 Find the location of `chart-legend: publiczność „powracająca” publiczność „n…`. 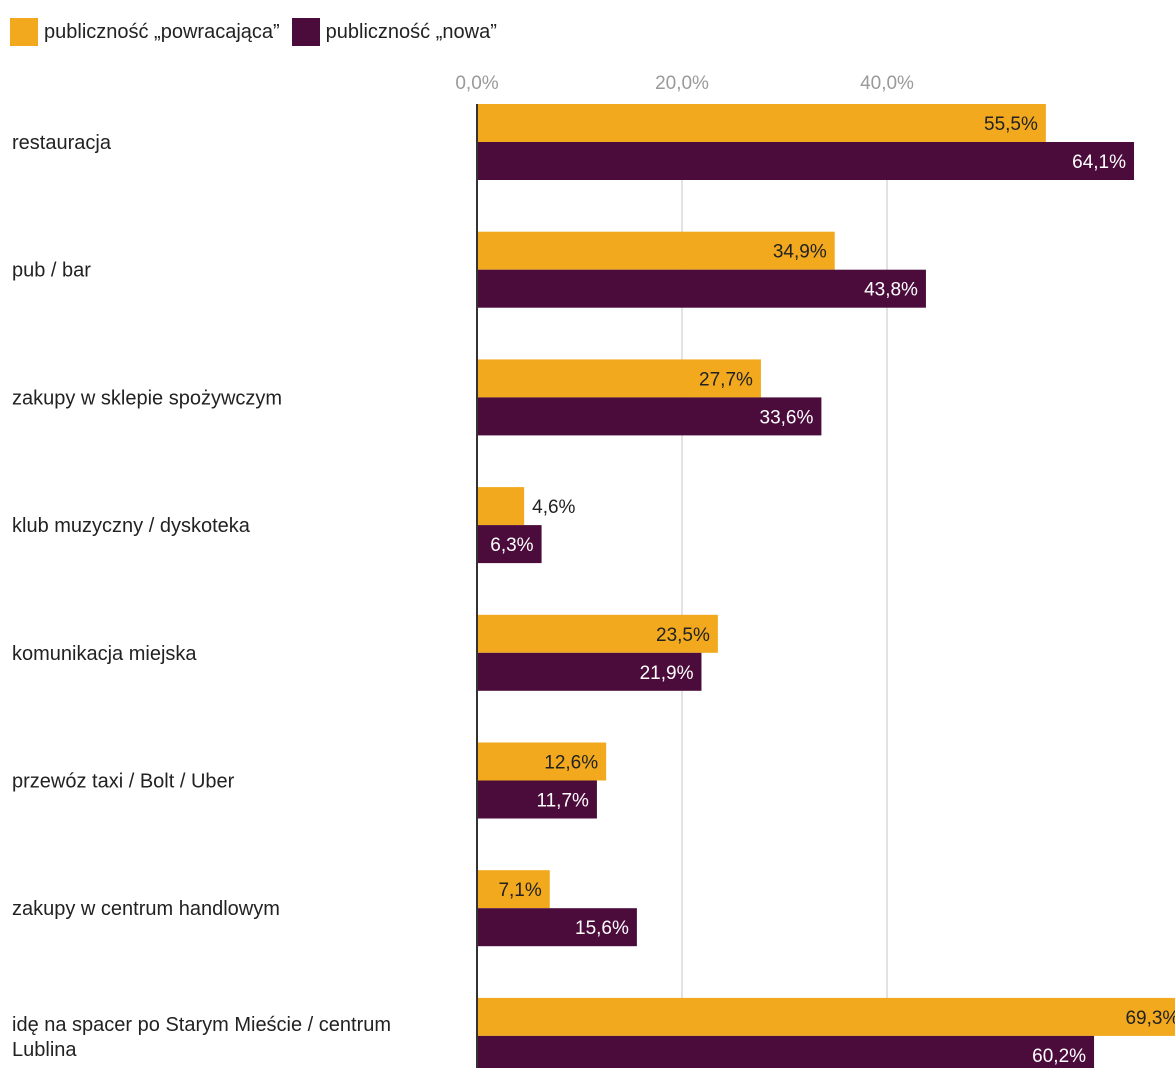

chart-legend: publiczność „powracająca” publiczność „n… is located at coordinates (259, 32).